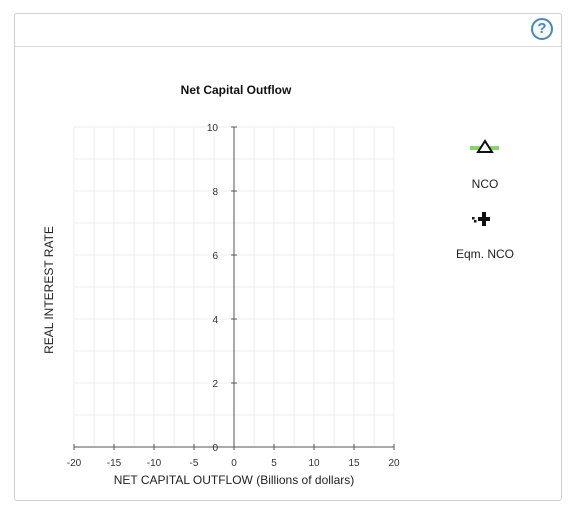  I want to click on x-tick-label: 5, so click(274, 463).